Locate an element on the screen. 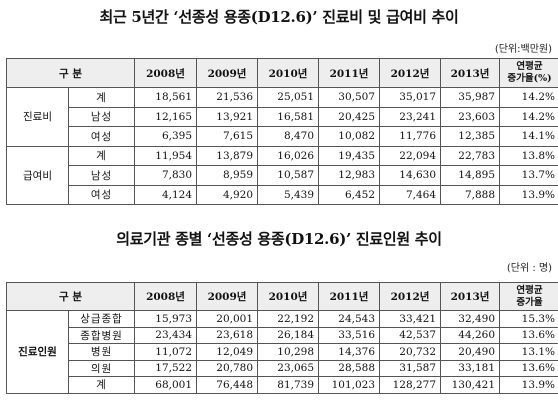 The height and width of the screenshot is (408, 558). value-cell: 5,439 is located at coordinates (288, 194).